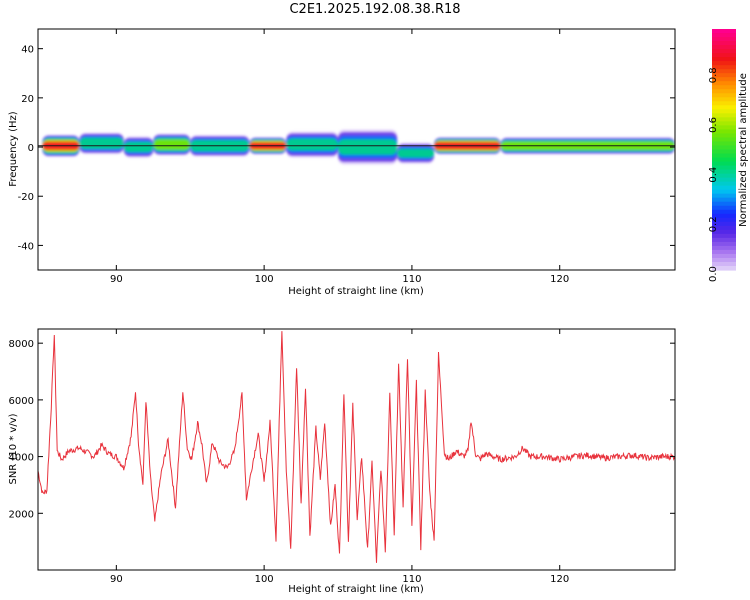 The height and width of the screenshot is (600, 750). What do you see at coordinates (13, 448) in the screenshot?
I see `snr-ylabel: SNR (10 * v/v)` at bounding box center [13, 448].